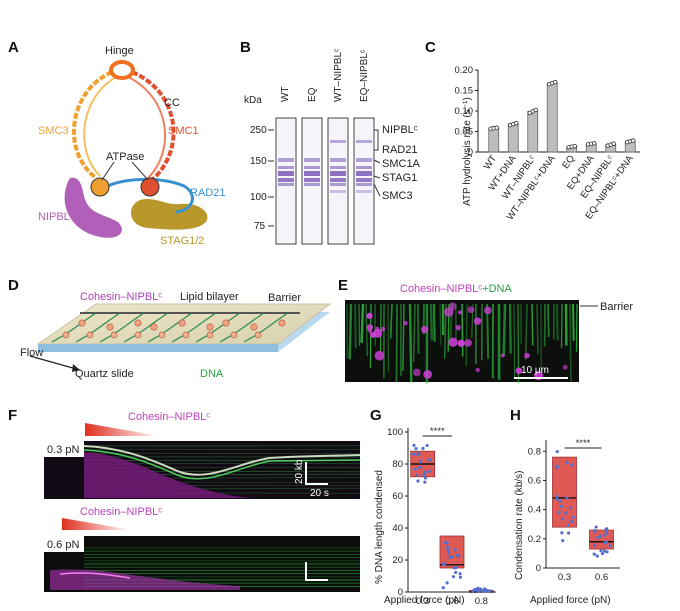 The height and width of the screenshot is (611, 680). What do you see at coordinates (338, 141) in the screenshot?
I see `gel-band-nipblc` at bounding box center [338, 141].